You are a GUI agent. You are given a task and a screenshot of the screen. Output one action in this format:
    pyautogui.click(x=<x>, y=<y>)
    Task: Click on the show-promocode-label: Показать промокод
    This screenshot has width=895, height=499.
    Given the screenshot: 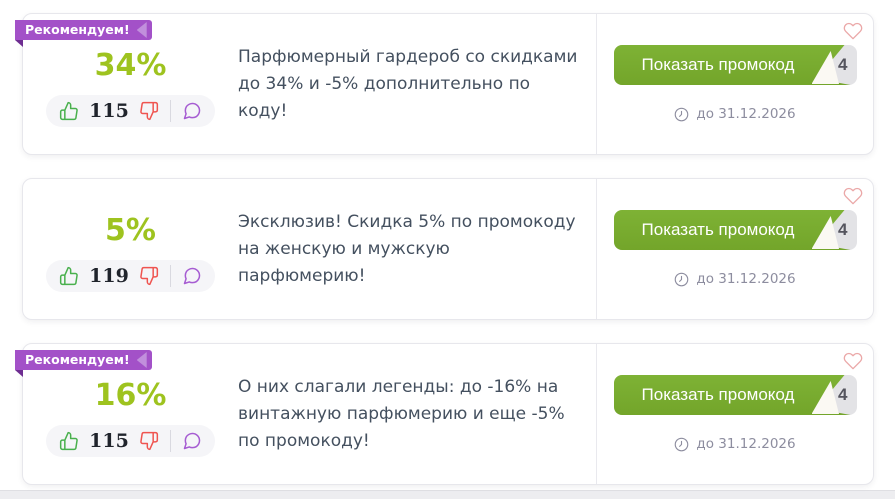 What is the action you would take?
    pyautogui.click(x=735, y=230)
    